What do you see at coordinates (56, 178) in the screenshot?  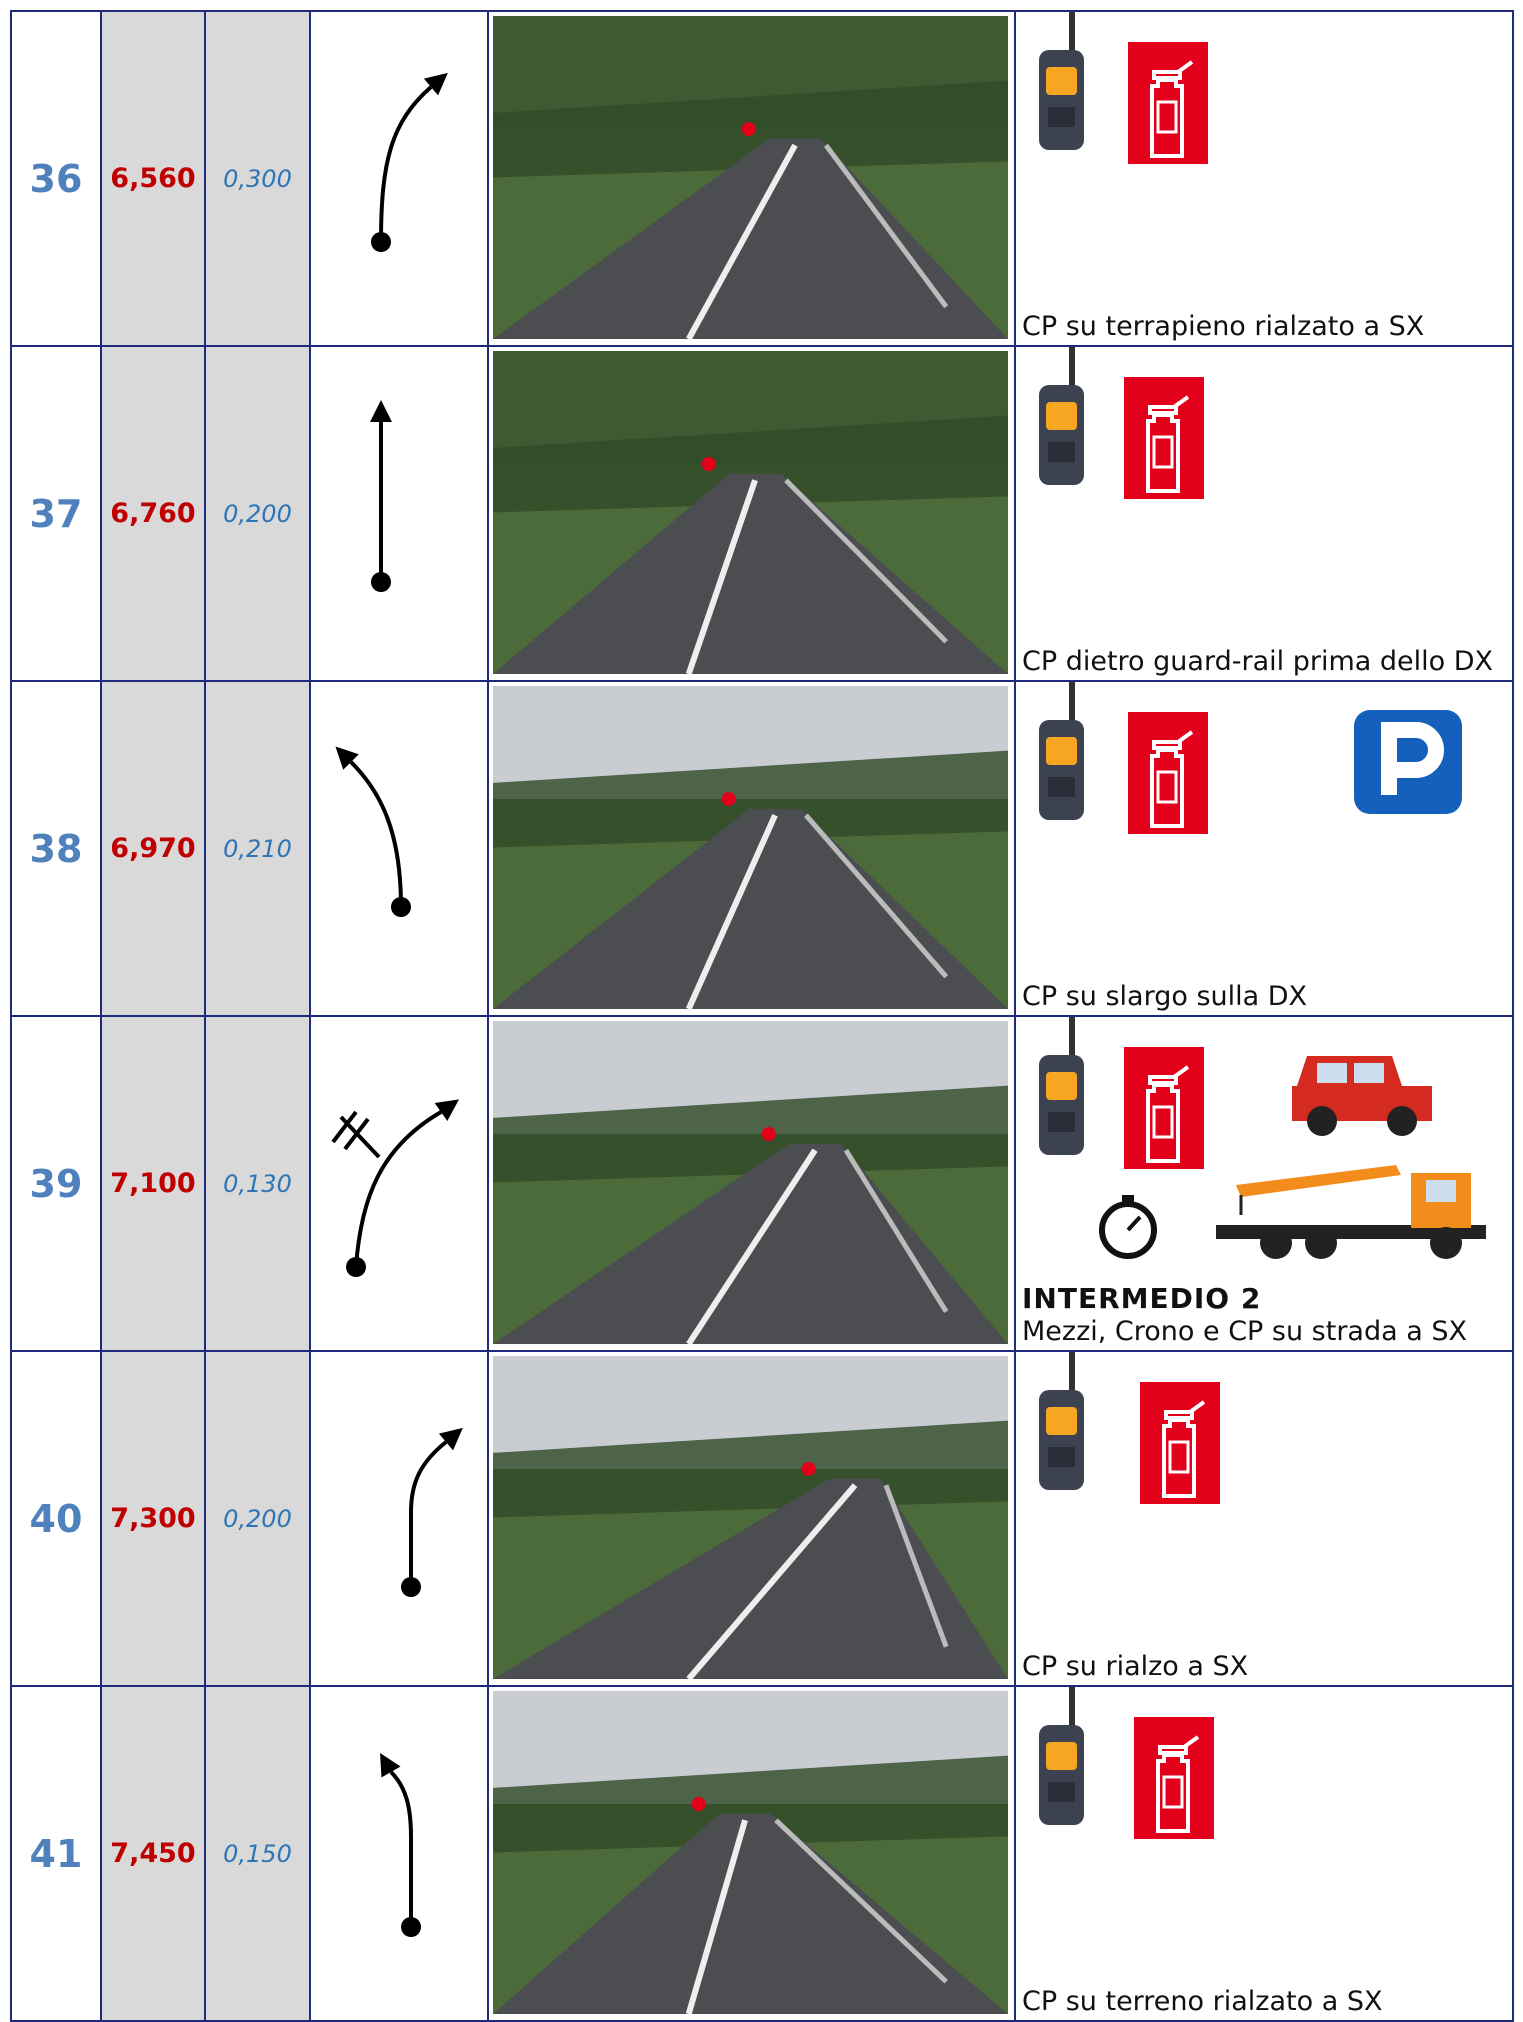 I see `row-number: 36` at bounding box center [56, 178].